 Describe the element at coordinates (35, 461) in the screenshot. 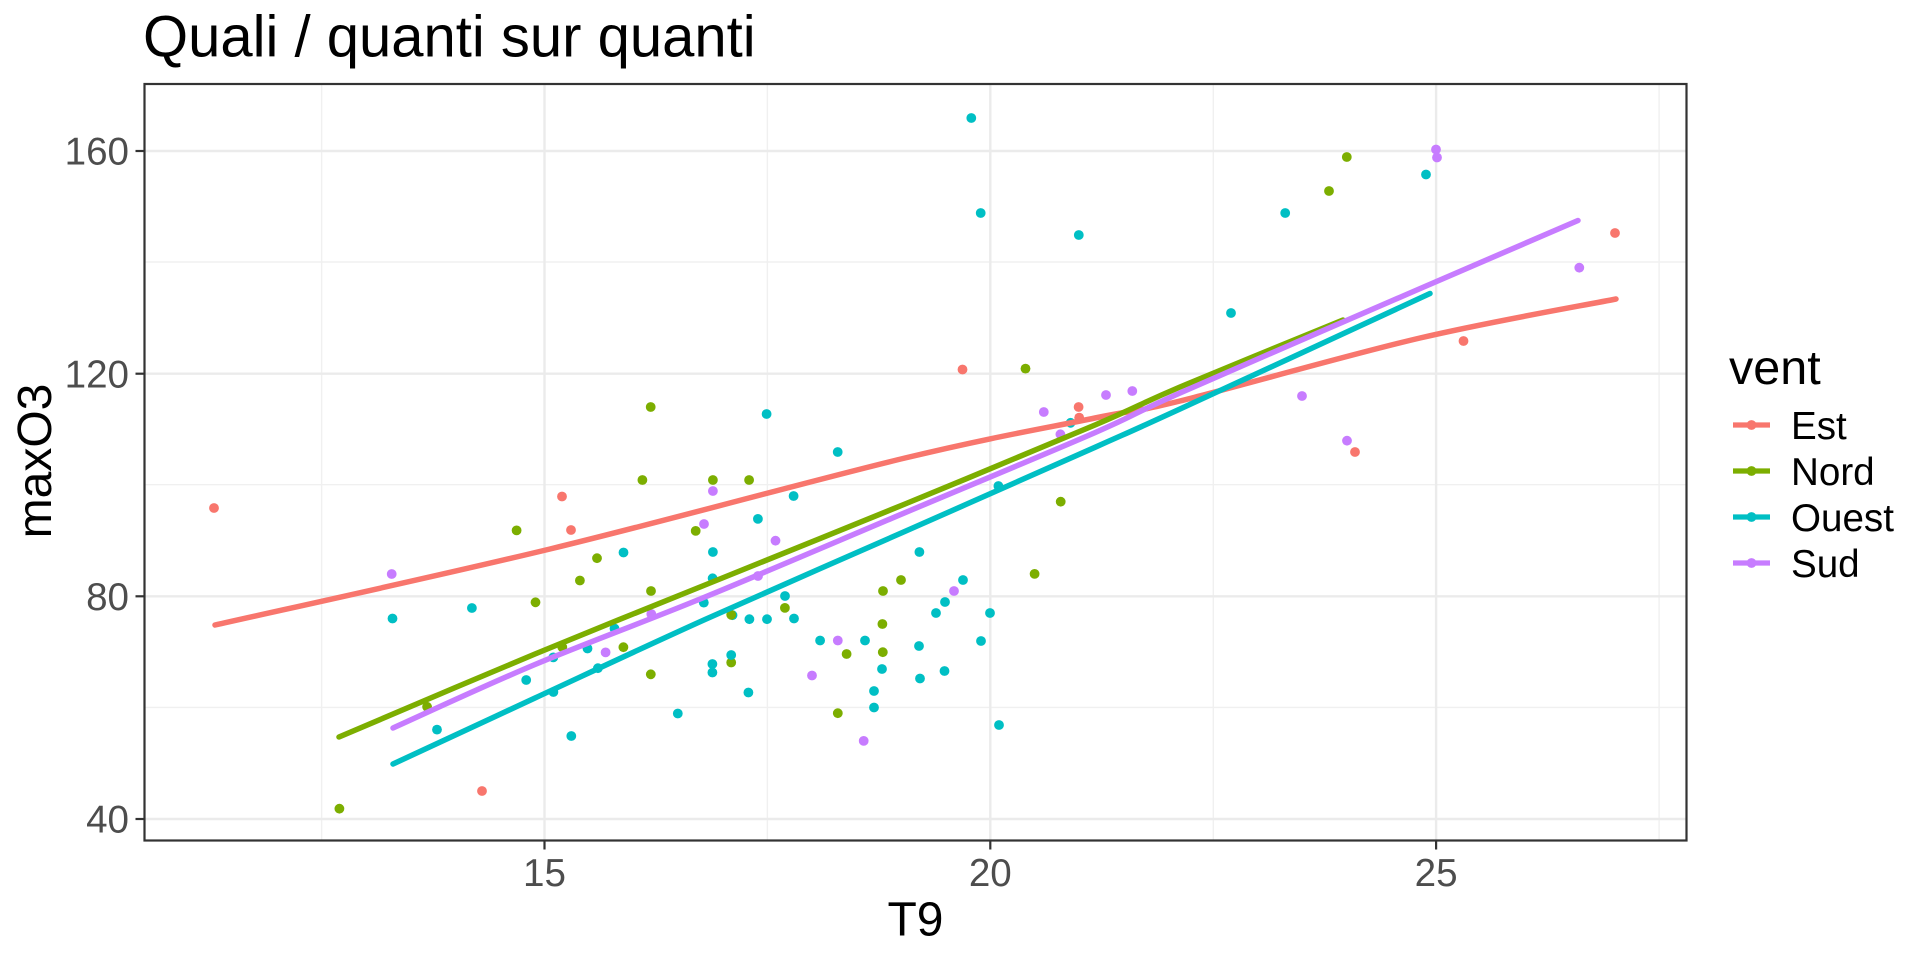

I see `svg-text: maxO3` at that location.